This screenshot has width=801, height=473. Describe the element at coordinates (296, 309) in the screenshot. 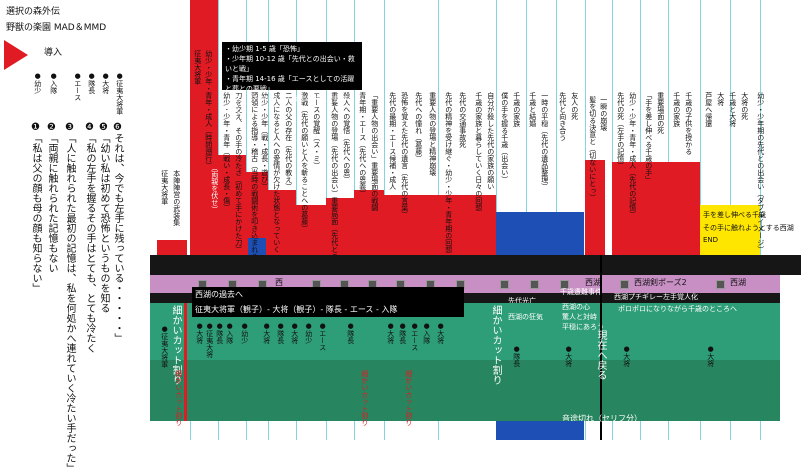

I see `past-box-chain: 征夷大将軍（観子）- 大将（観子）- 隊長 - エース - 入隊` at that location.